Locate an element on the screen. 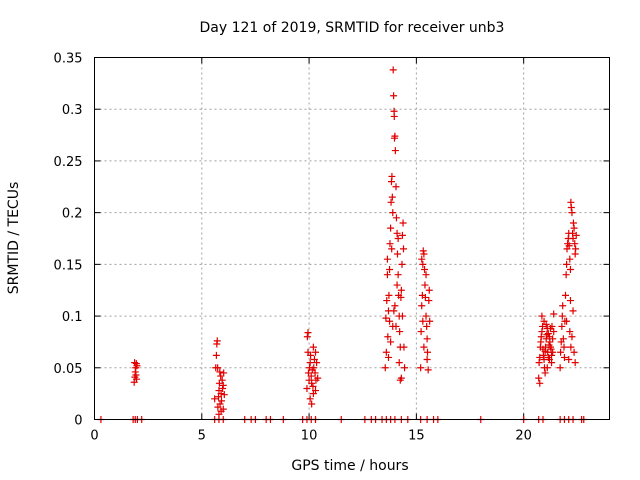 This screenshot has width=640, height=480. y-tick-label: 0.3 is located at coordinates (72, 110).